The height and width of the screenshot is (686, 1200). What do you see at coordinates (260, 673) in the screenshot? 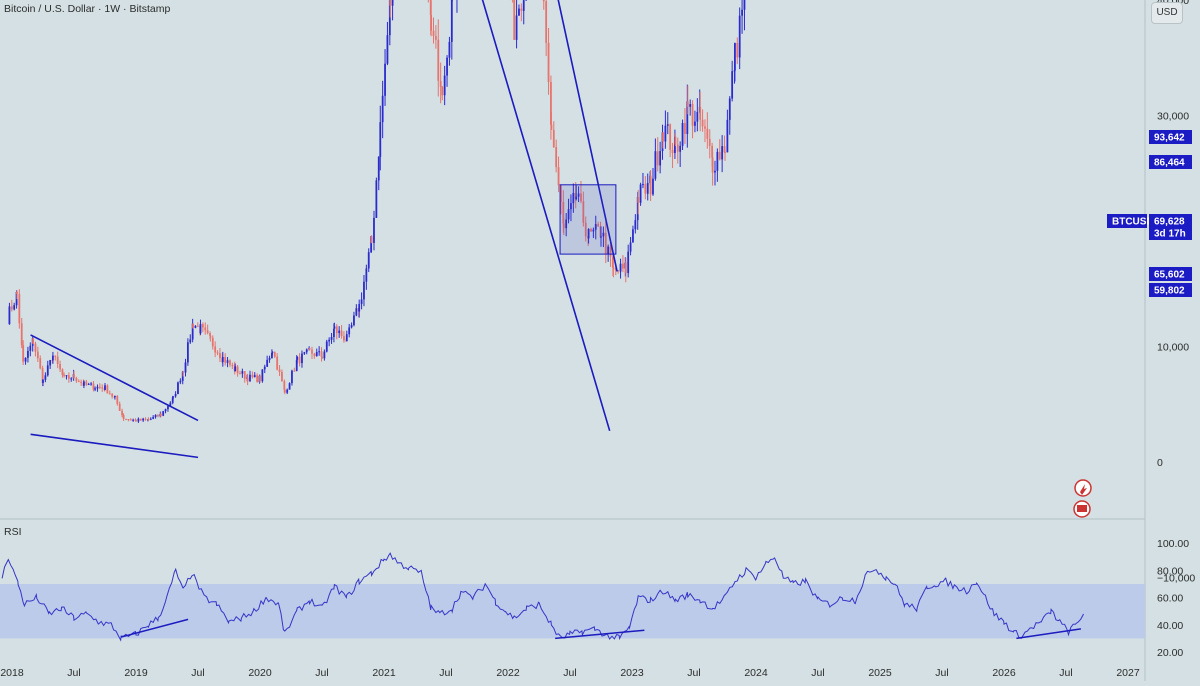
I see `x-tick-label: 2020` at bounding box center [260, 673].